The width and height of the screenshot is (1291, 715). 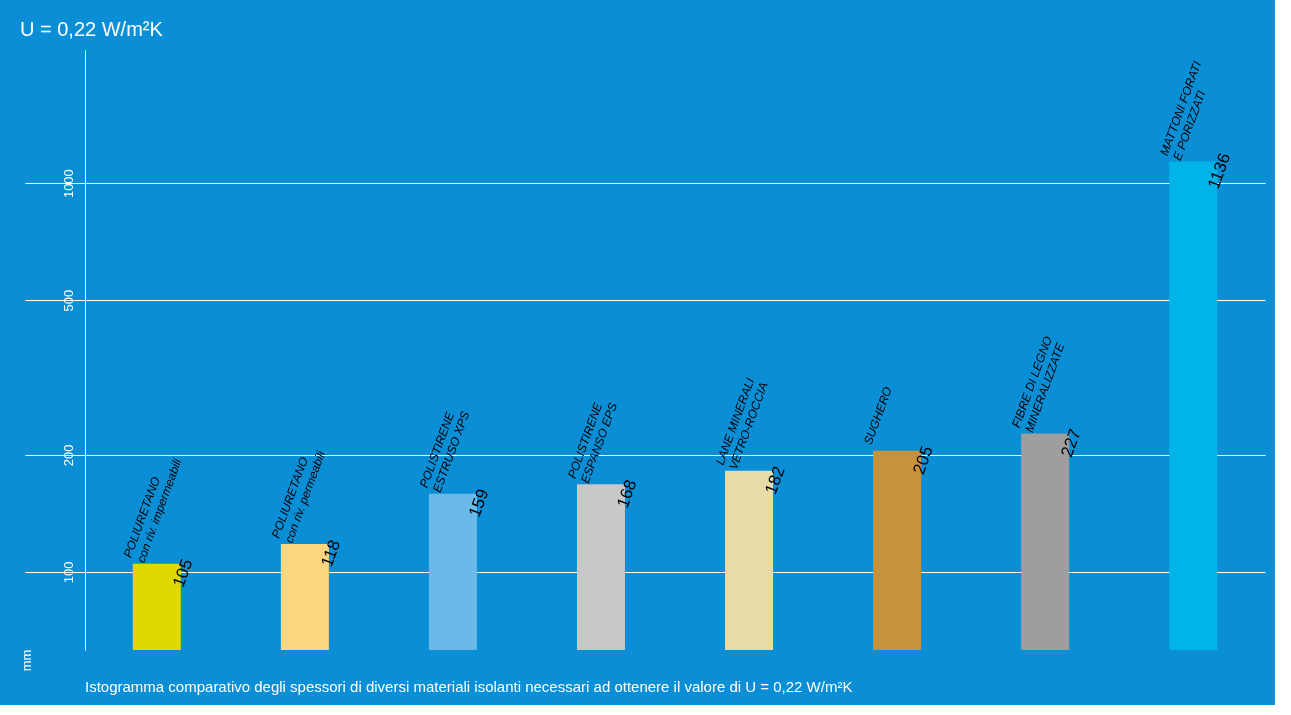 What do you see at coordinates (26, 660) in the screenshot?
I see `y-axis-title: mm` at bounding box center [26, 660].